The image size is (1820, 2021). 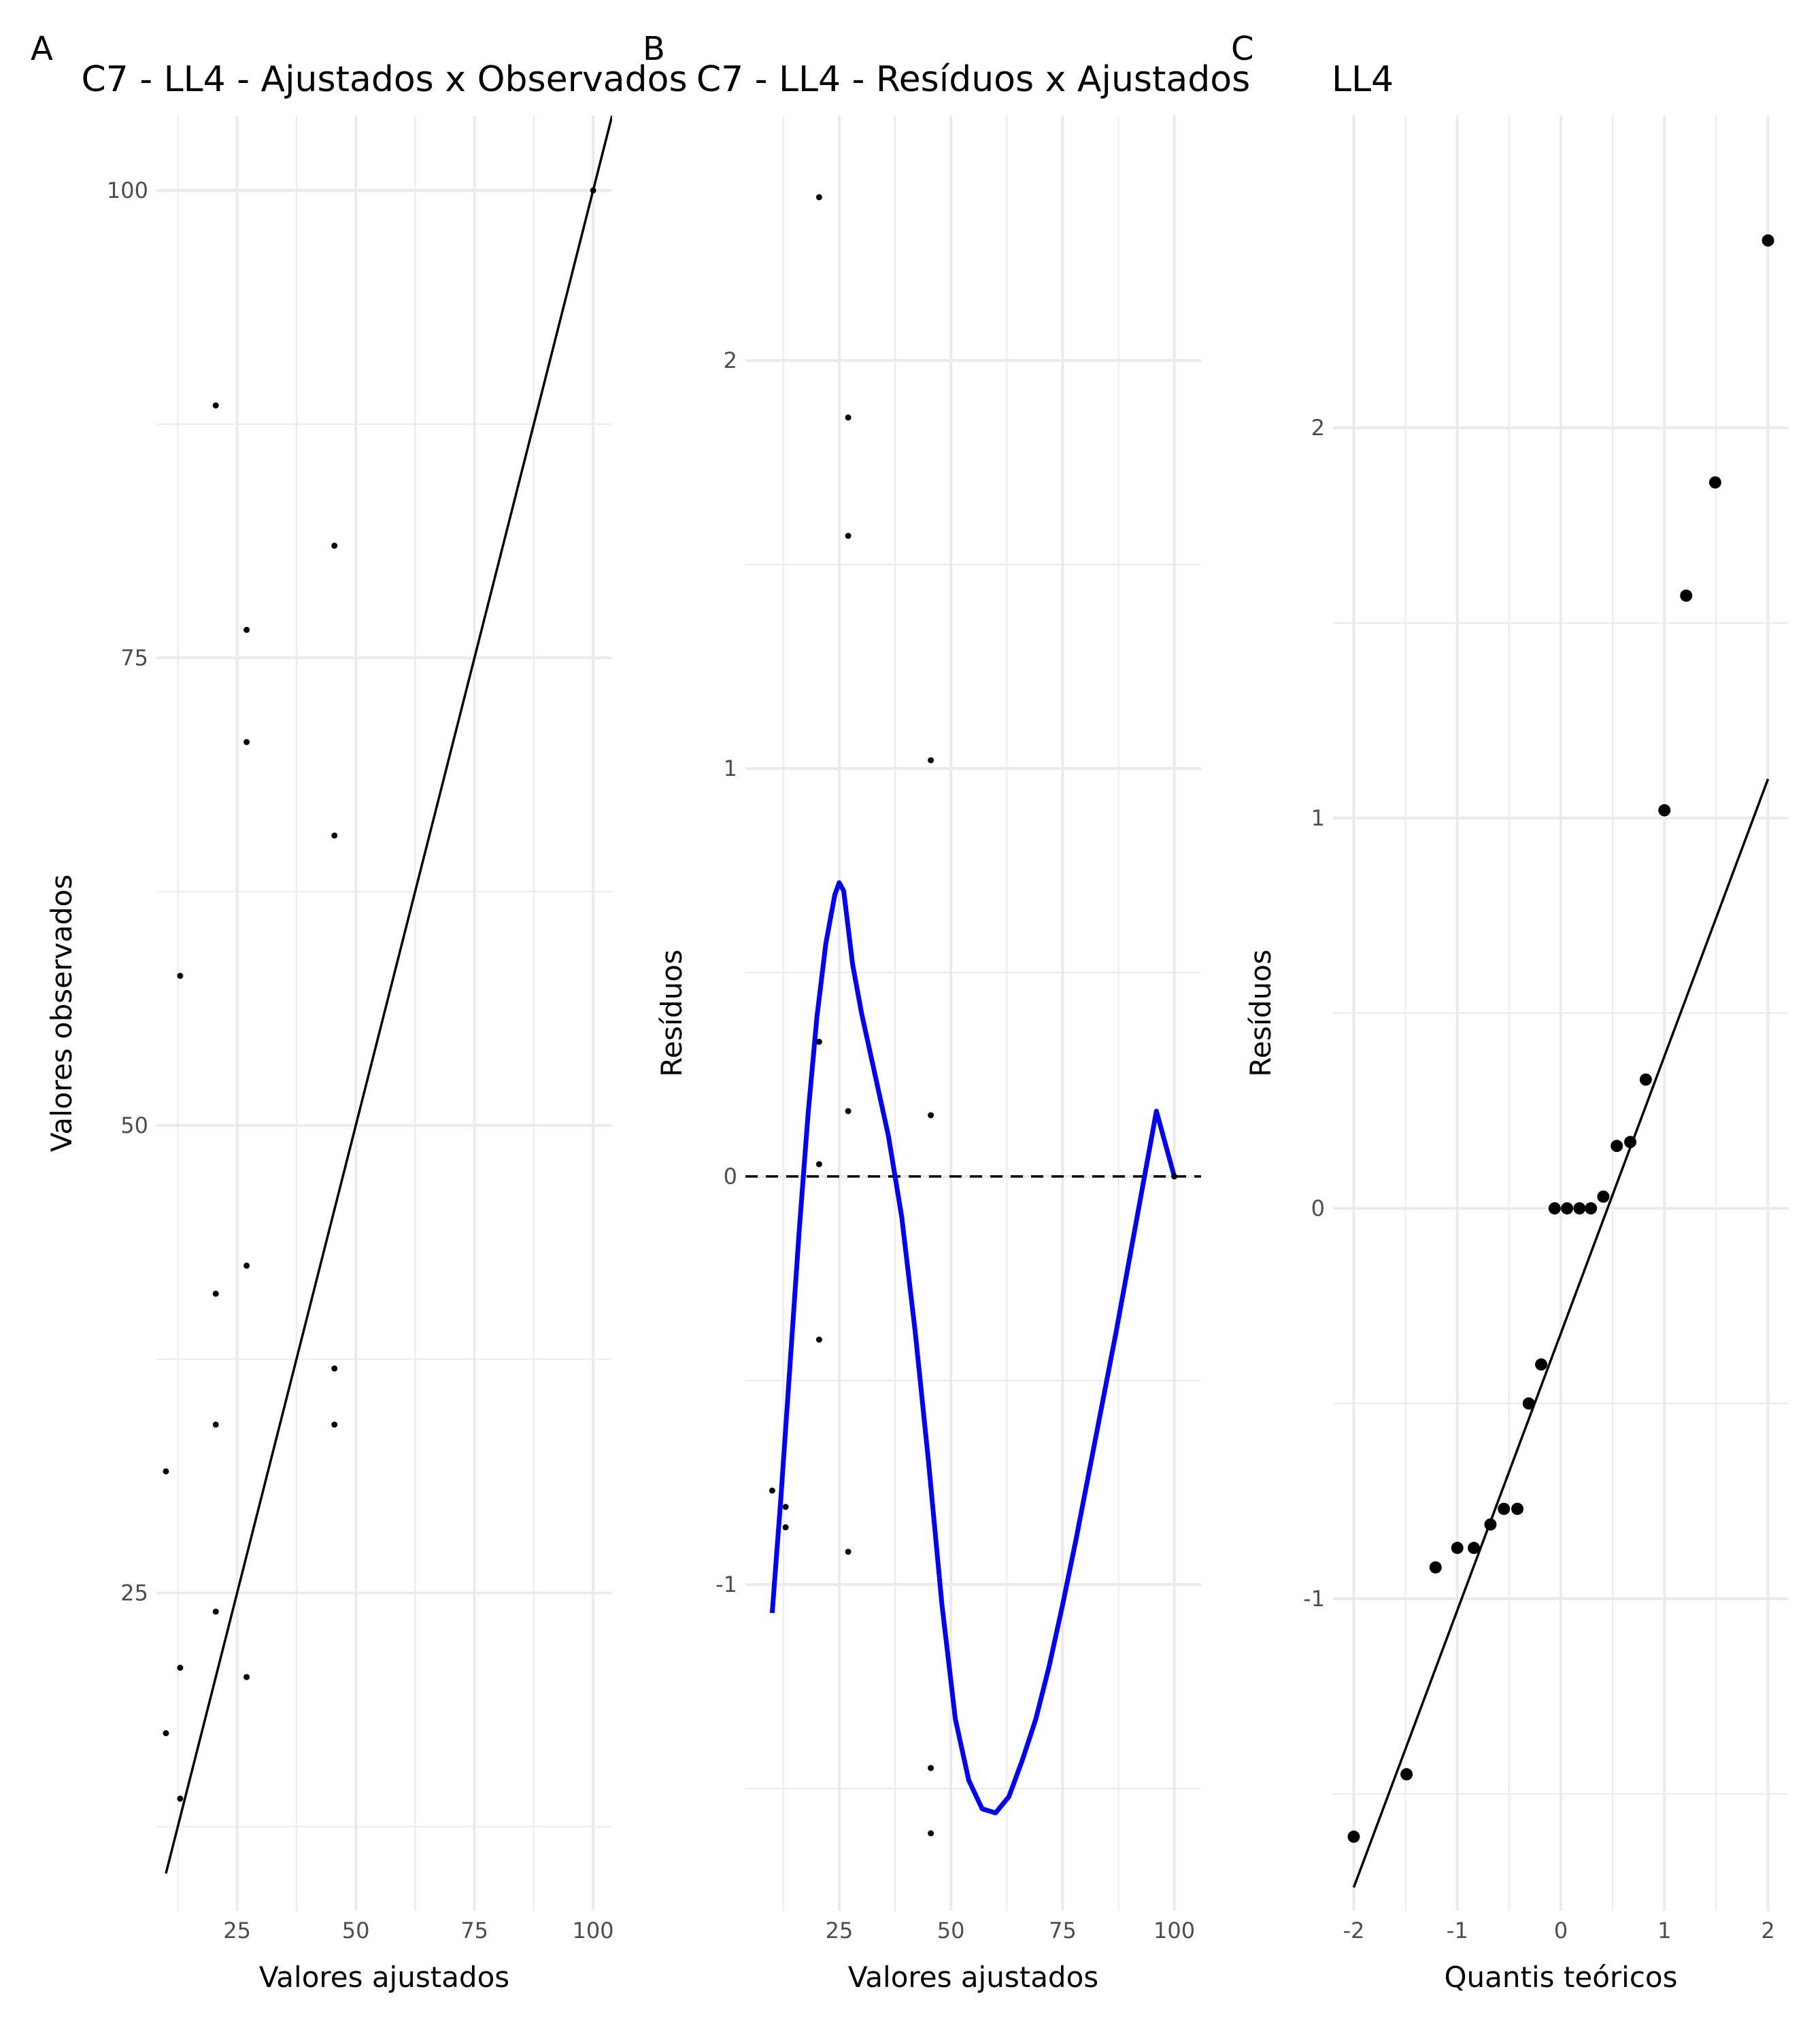 What do you see at coordinates (134, 1125) in the screenshot?
I see `y-tick-label: 50` at bounding box center [134, 1125].